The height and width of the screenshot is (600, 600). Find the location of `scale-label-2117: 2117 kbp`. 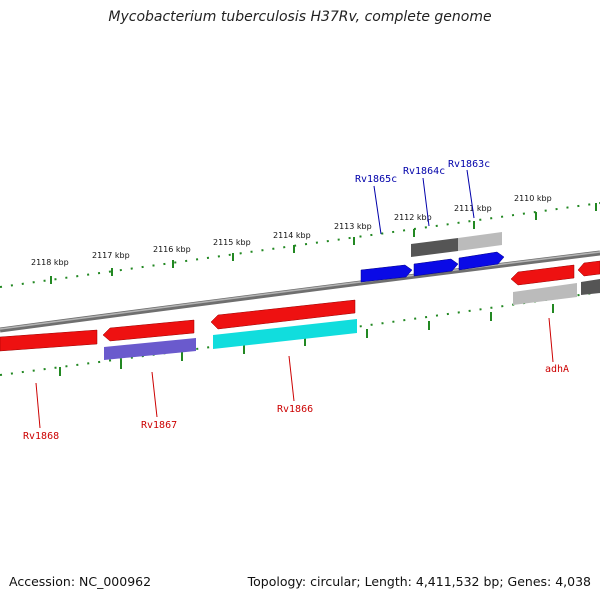

scale-label-2117: 2117 kbp is located at coordinates (111, 255).